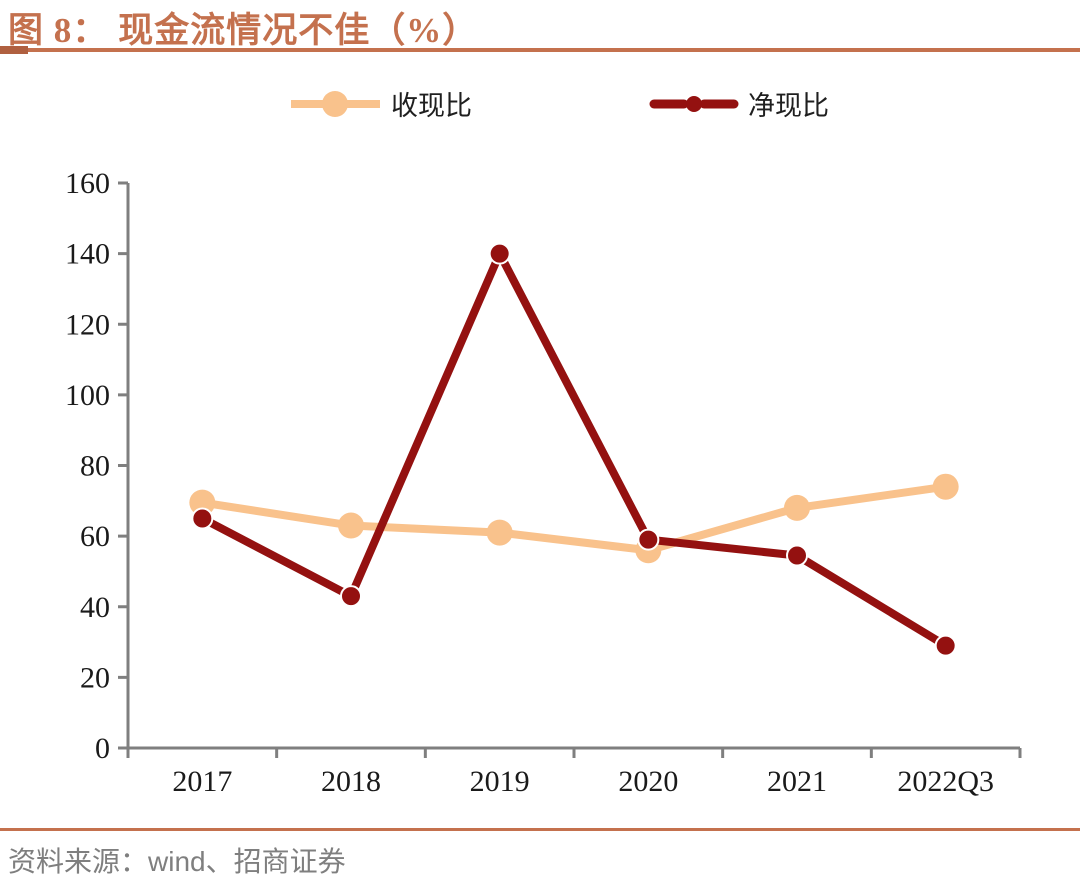 The width and height of the screenshot is (1080, 882). What do you see at coordinates (351, 525) in the screenshot?
I see `data-point-收现比-2018` at bounding box center [351, 525].